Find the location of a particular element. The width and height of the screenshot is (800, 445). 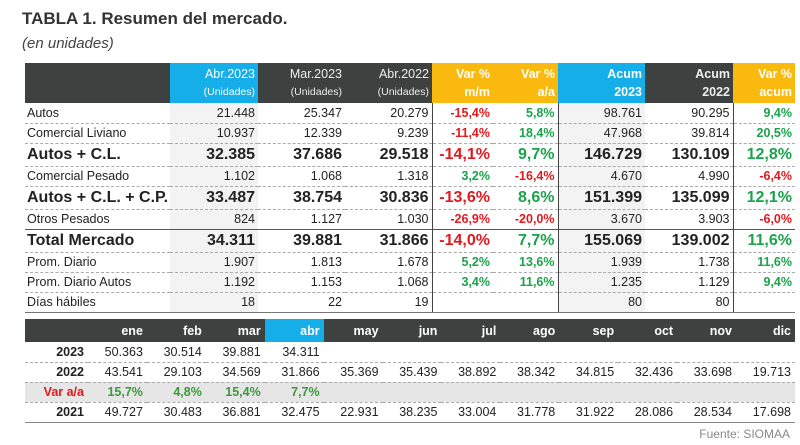

cell-value: 18 is located at coordinates (214, 302).